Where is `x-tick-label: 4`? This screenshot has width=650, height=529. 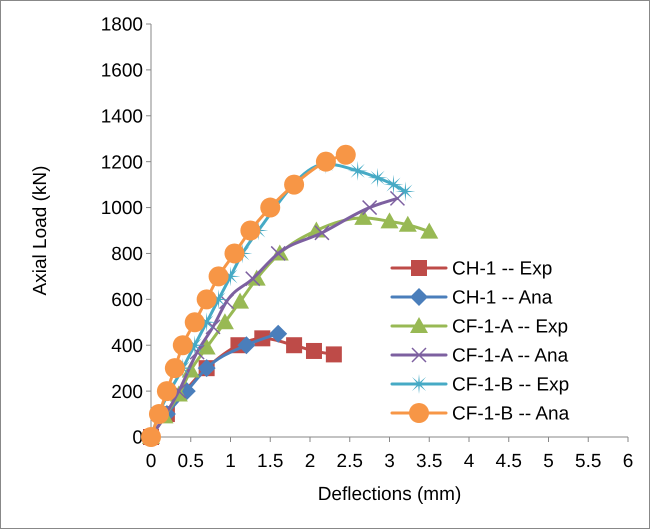 x-tick-label: 4 is located at coordinates (469, 461).